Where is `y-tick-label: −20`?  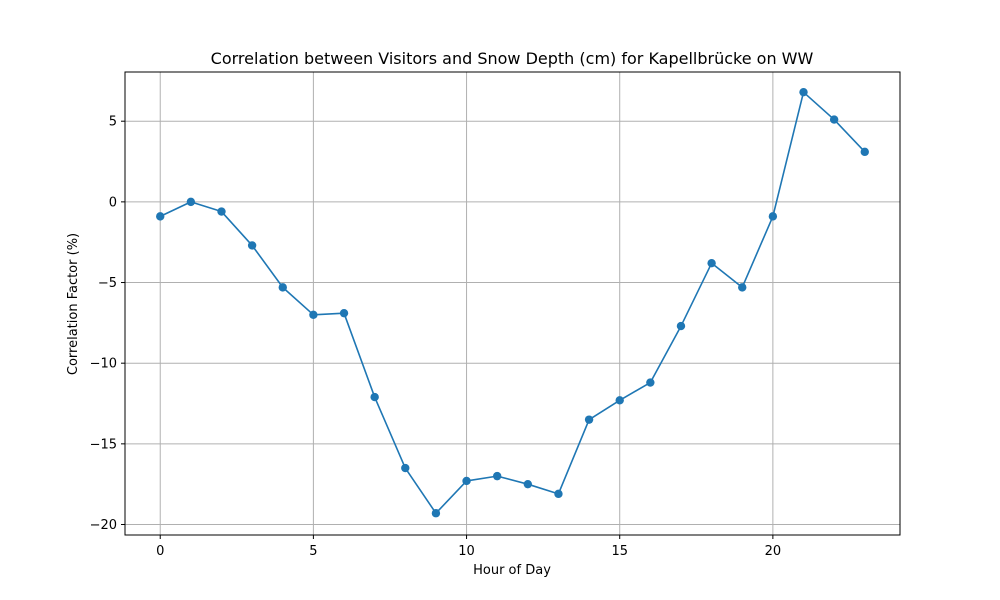
y-tick-label: −20 is located at coordinates (103, 525).